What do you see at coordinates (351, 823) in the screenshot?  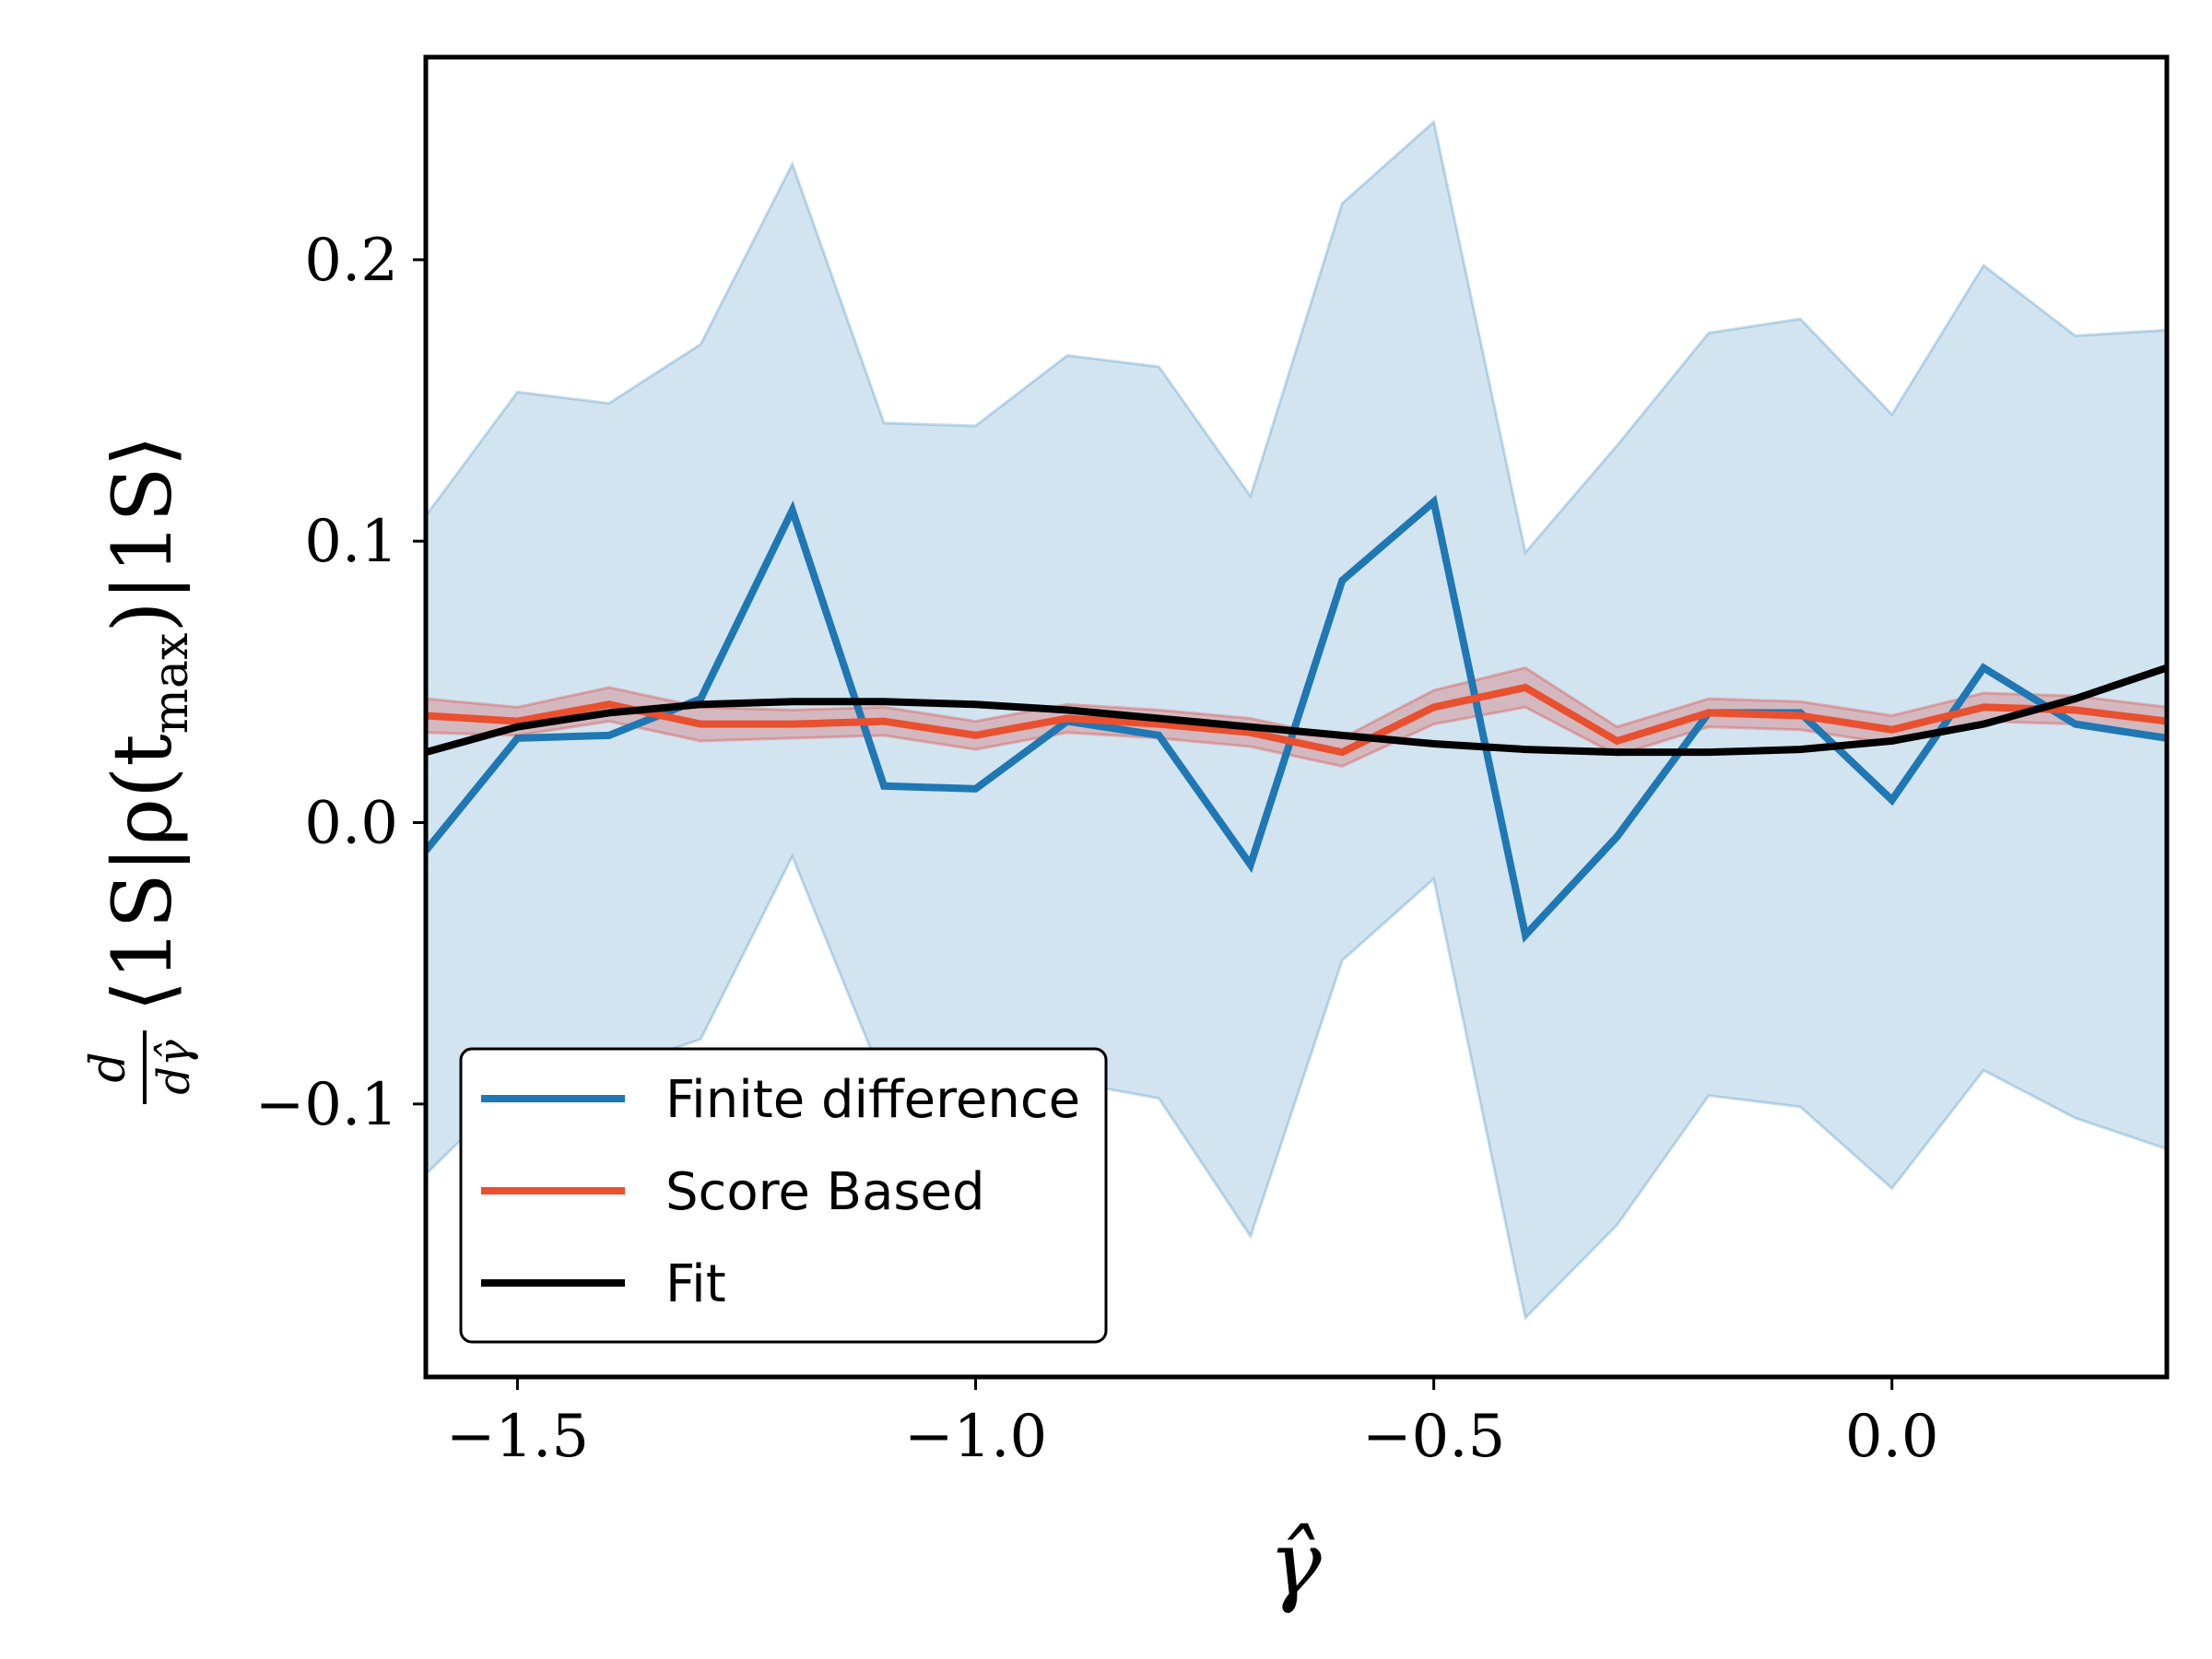 I see `y-tick-label: 0.0` at bounding box center [351, 823].